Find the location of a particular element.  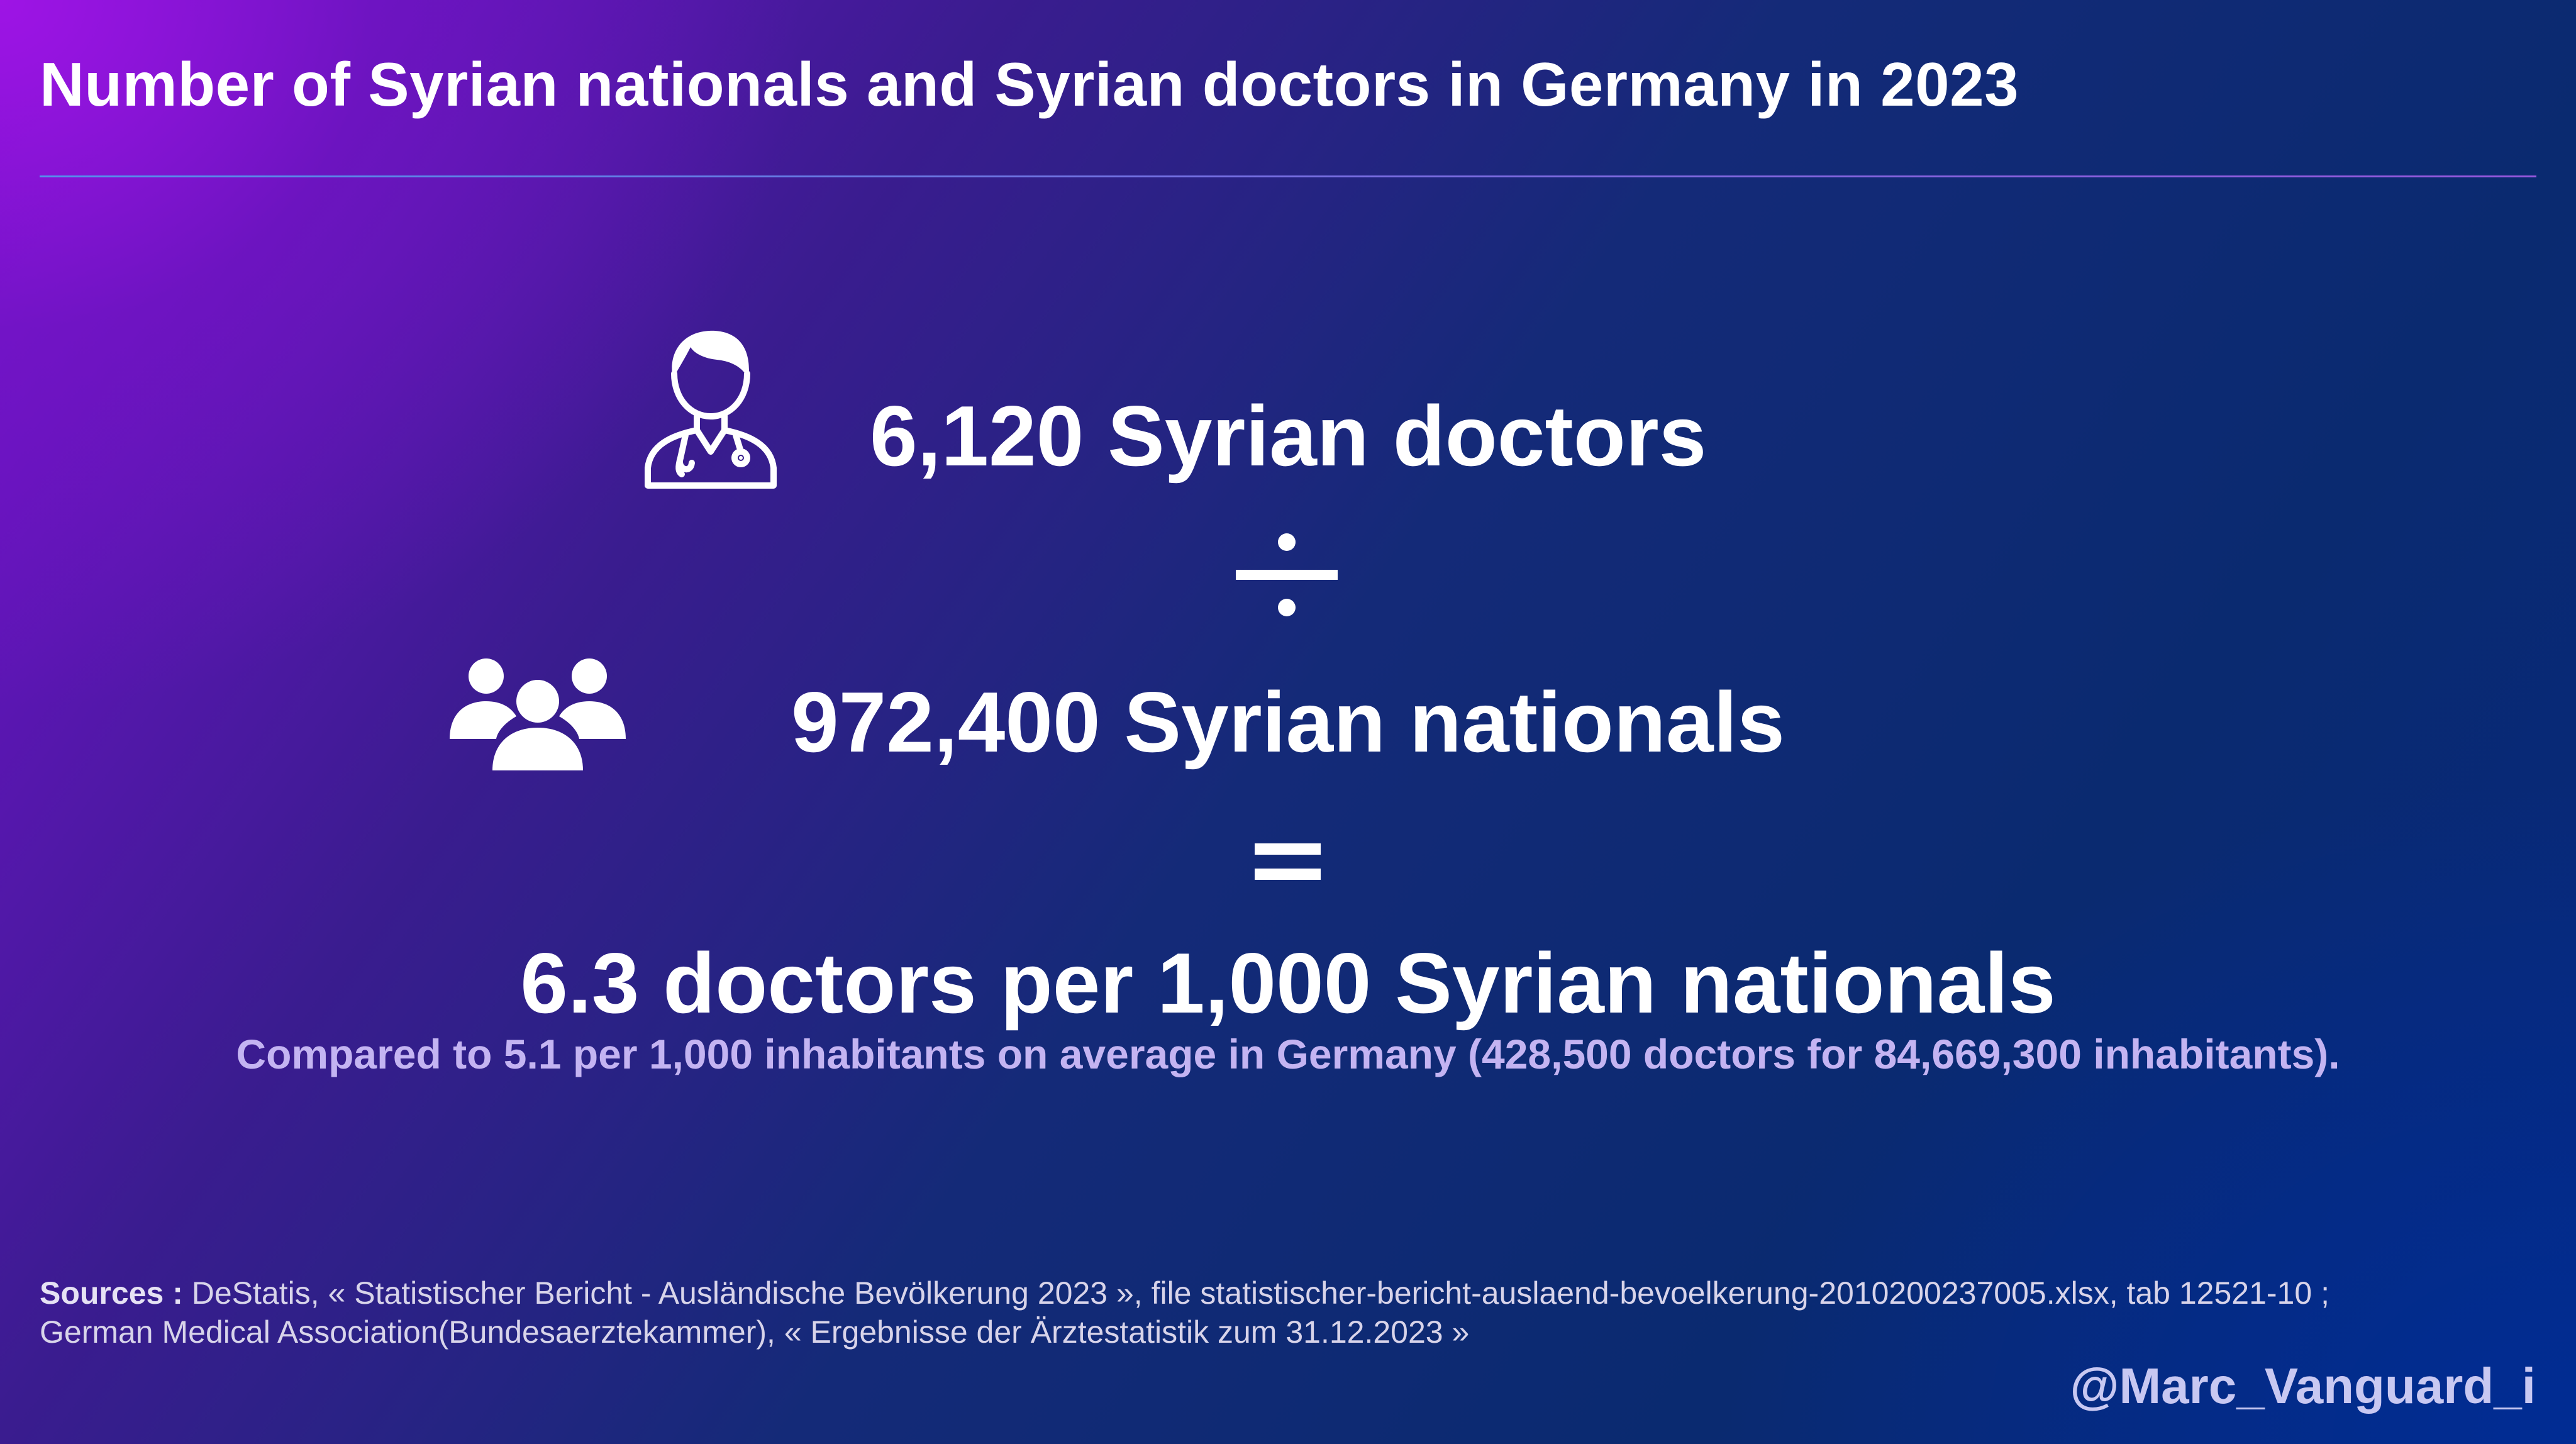

title-divider is located at coordinates (1288, 176).